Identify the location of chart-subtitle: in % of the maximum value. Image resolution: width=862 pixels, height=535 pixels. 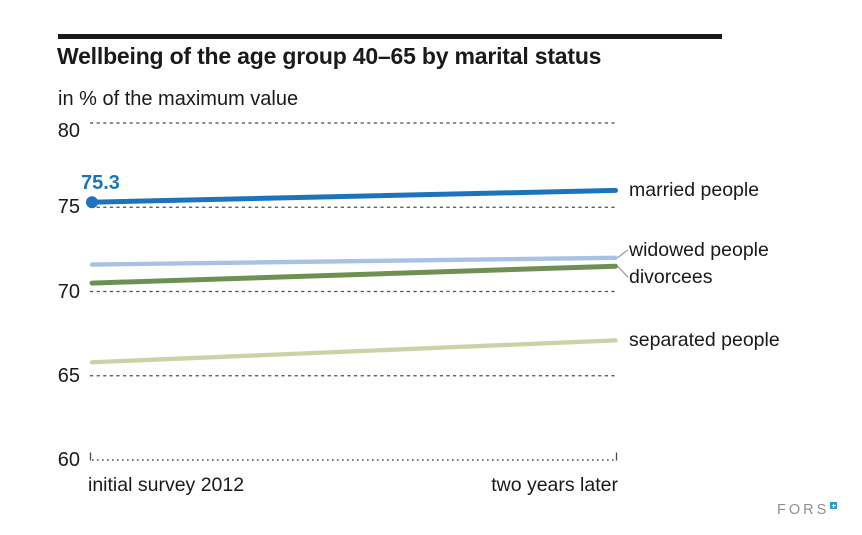
(178, 99).